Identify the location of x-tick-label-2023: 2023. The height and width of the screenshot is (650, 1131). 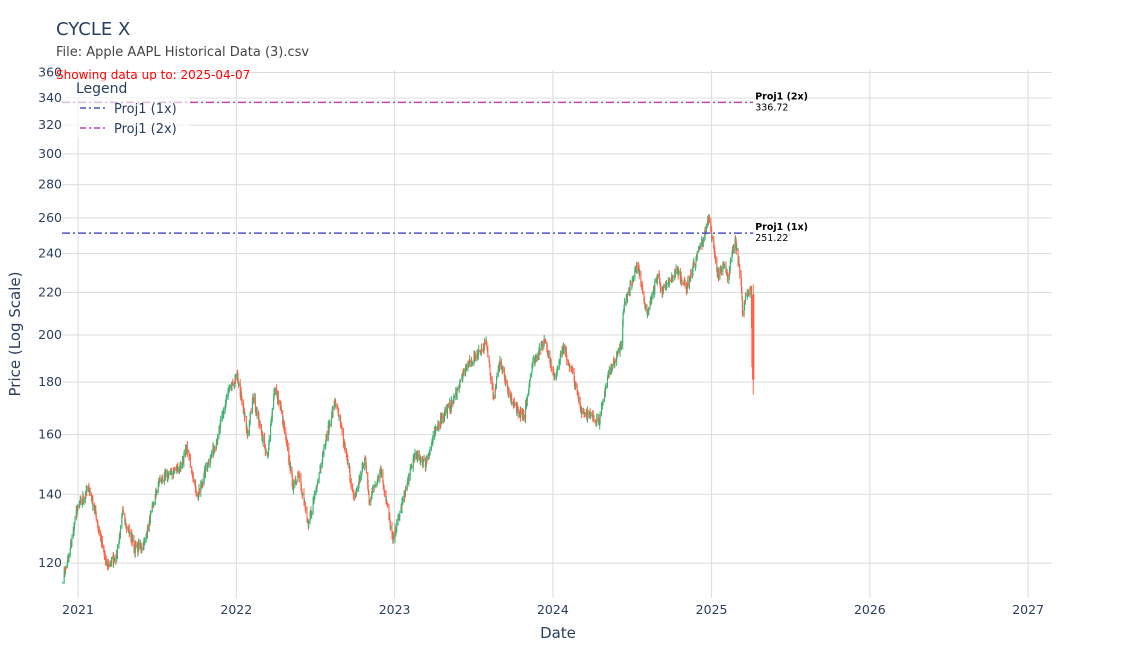
(395, 609).